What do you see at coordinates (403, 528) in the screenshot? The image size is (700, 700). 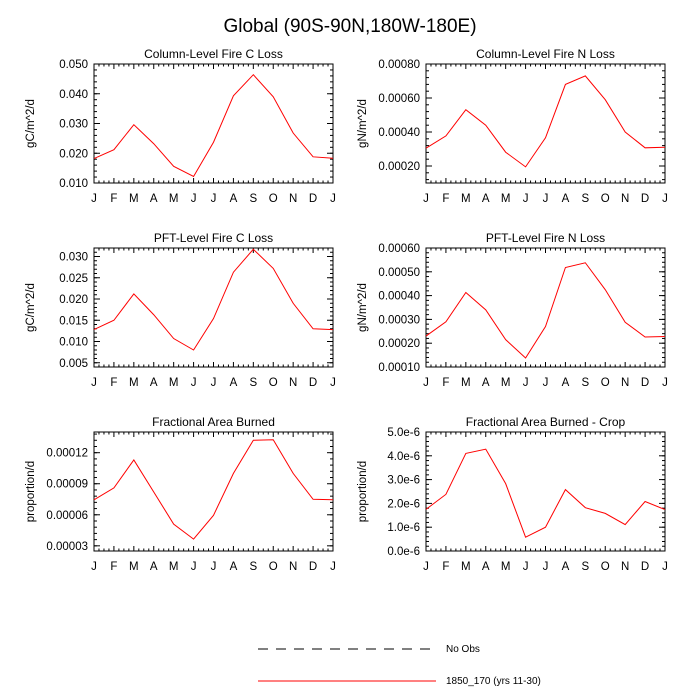 I see `y-tick-label: 1.0e-6` at bounding box center [403, 528].